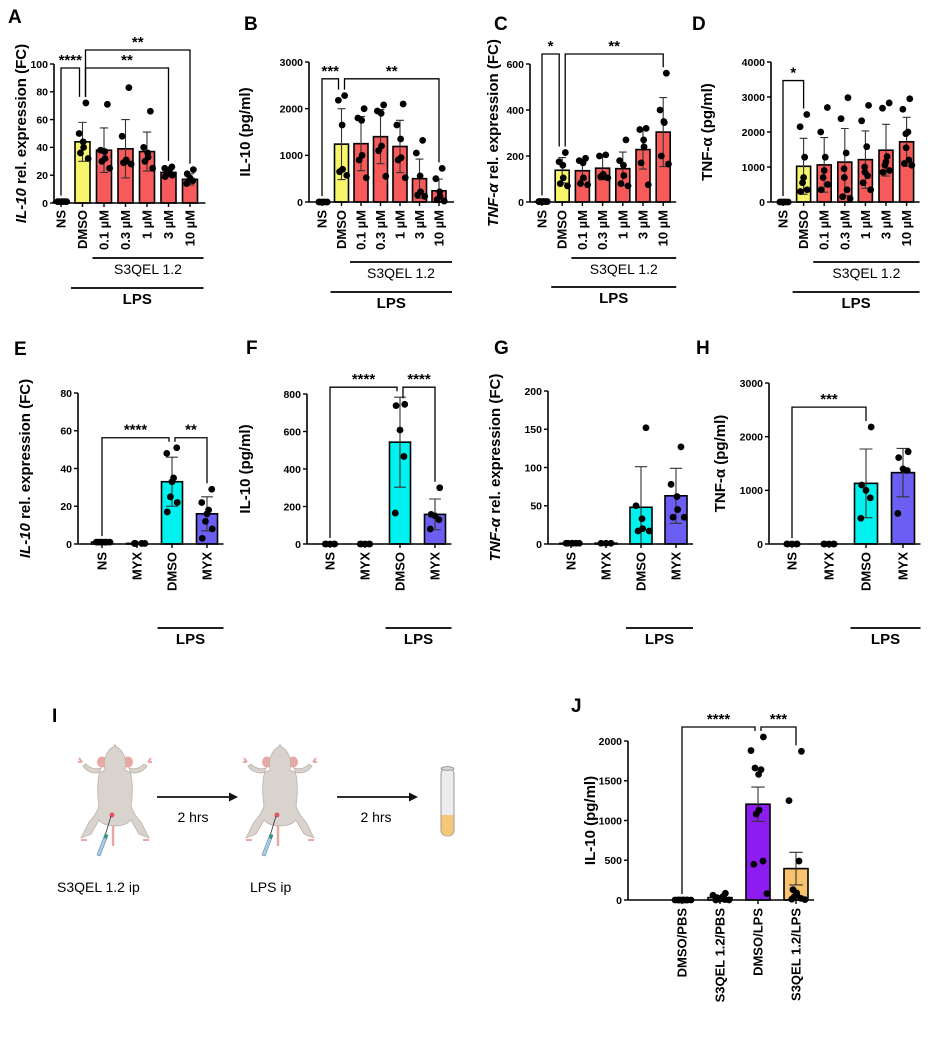 The height and width of the screenshot is (1048, 943). I want to click on arrow-2-label: 2 hrs, so click(375, 817).